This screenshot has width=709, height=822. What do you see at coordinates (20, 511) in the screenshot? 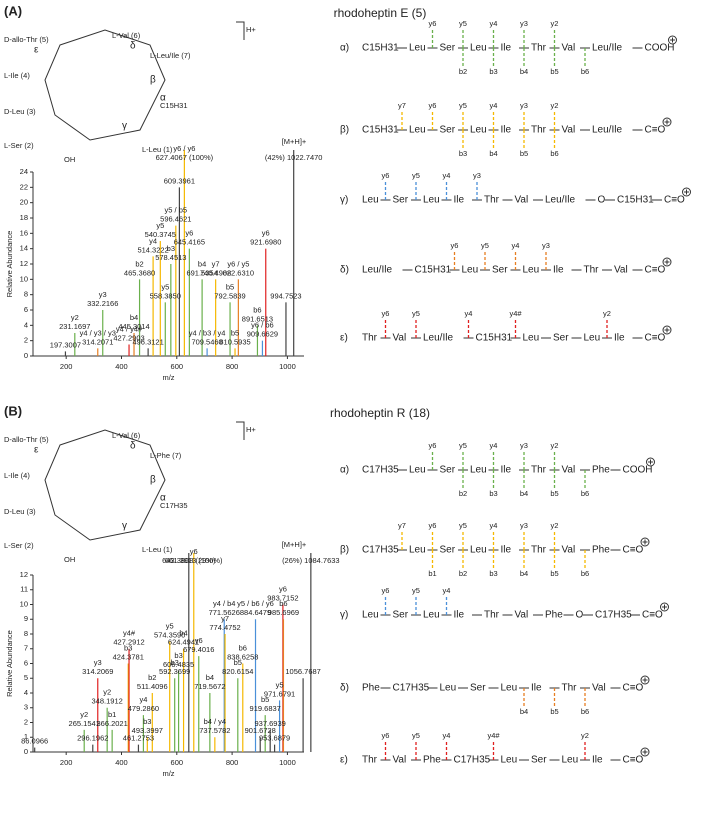
I see `structure-label: D-Leu (3)` at bounding box center [20, 511].